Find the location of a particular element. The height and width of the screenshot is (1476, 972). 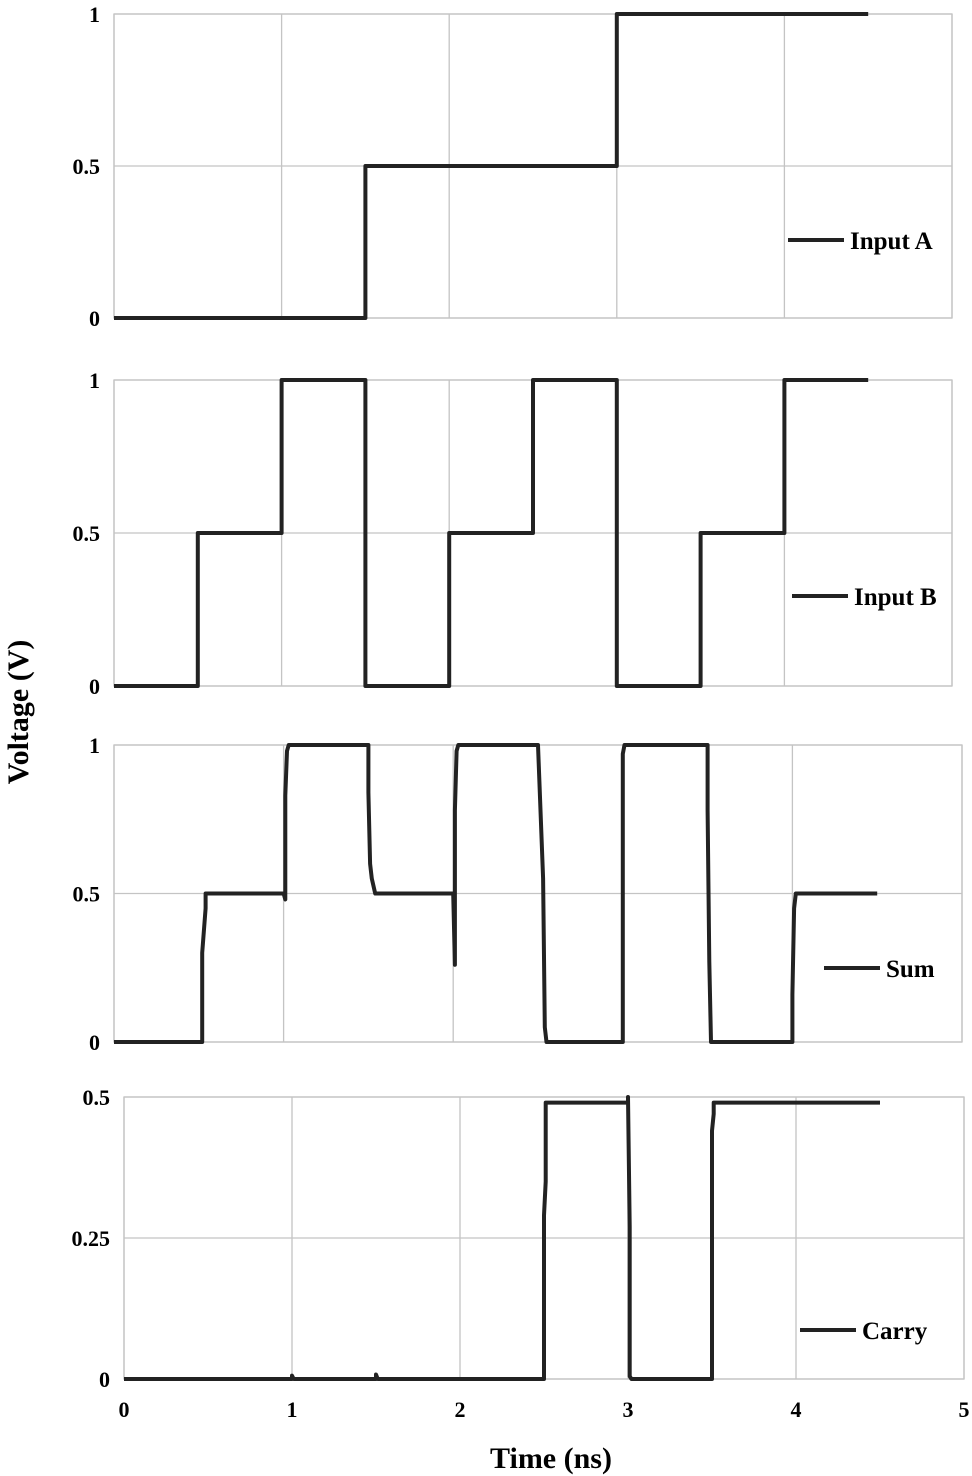

x-axis-title: Time (ns) is located at coordinates (551, 1458).